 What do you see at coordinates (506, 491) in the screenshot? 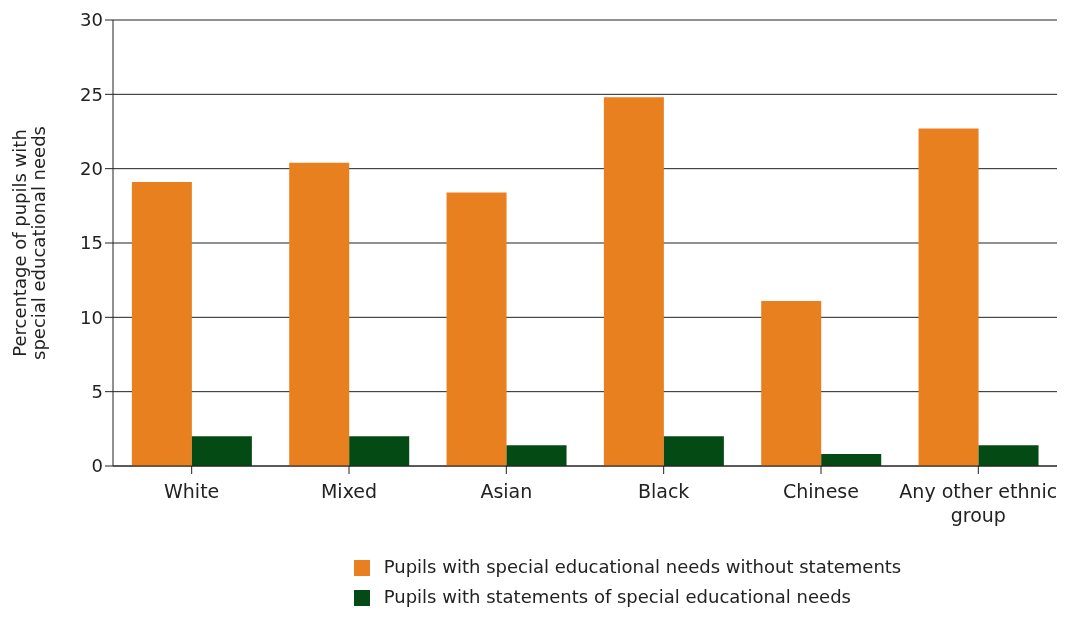
I see `x-tick-label: Asian` at bounding box center [506, 491].